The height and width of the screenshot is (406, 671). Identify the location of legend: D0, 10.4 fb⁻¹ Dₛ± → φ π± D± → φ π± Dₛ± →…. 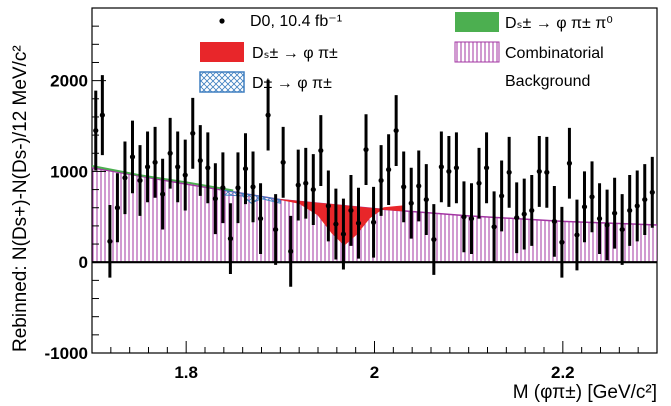
(406, 52).